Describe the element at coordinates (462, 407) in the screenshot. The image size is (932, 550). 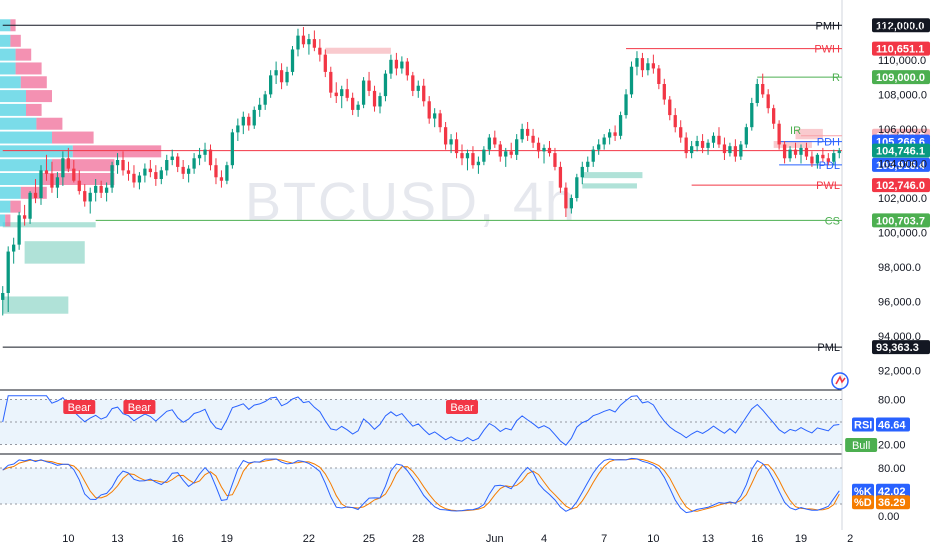
I see `rsi-bear-tag` at that location.